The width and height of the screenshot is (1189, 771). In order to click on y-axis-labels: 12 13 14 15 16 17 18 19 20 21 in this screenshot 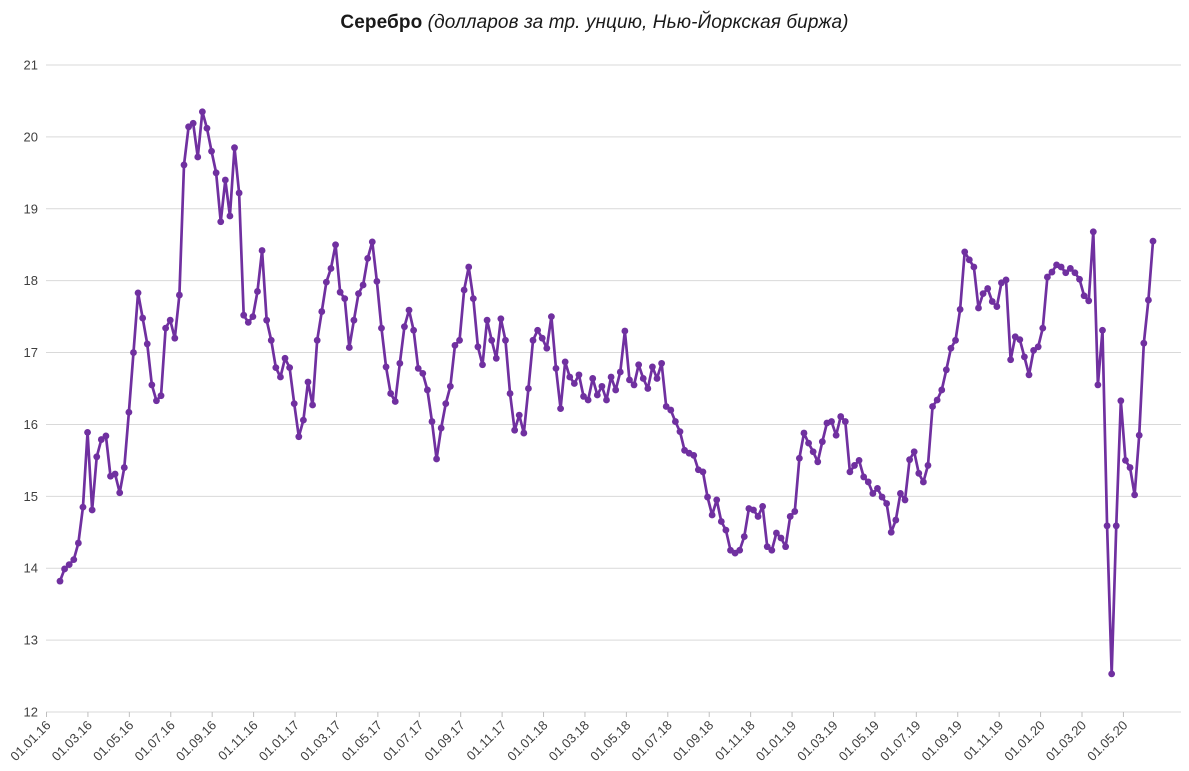, I will do `click(31, 389)`.